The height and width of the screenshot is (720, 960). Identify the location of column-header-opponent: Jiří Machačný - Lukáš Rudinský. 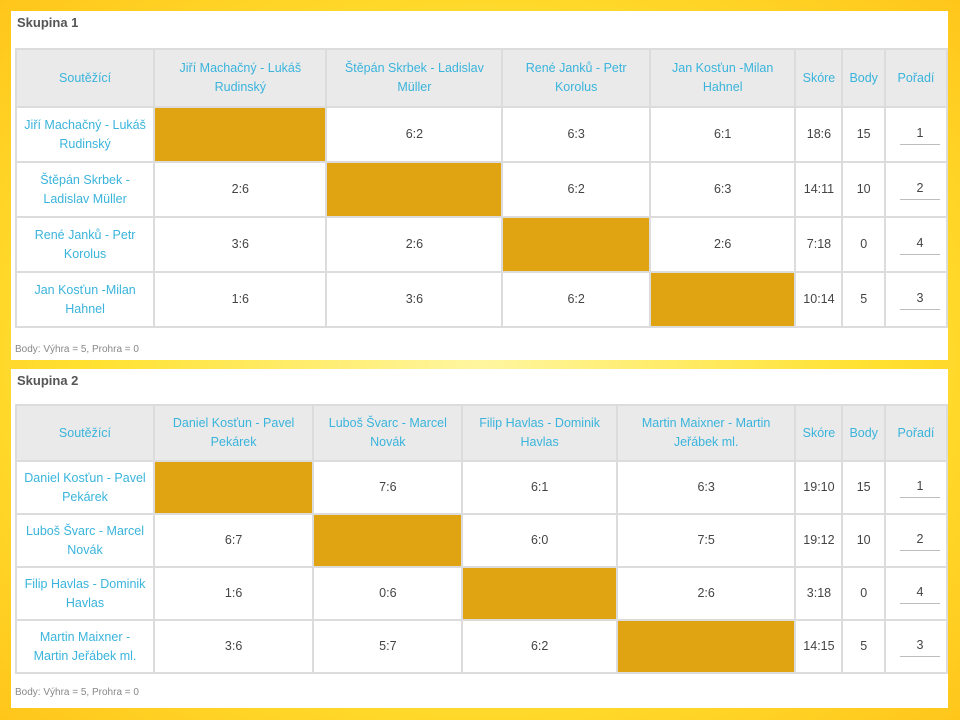
(240, 78).